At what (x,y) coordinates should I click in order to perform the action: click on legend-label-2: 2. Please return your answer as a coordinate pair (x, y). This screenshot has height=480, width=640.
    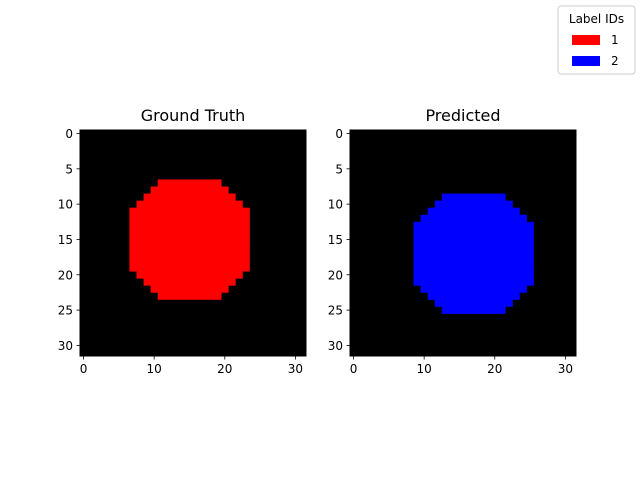
    Looking at the image, I should click on (615, 61).